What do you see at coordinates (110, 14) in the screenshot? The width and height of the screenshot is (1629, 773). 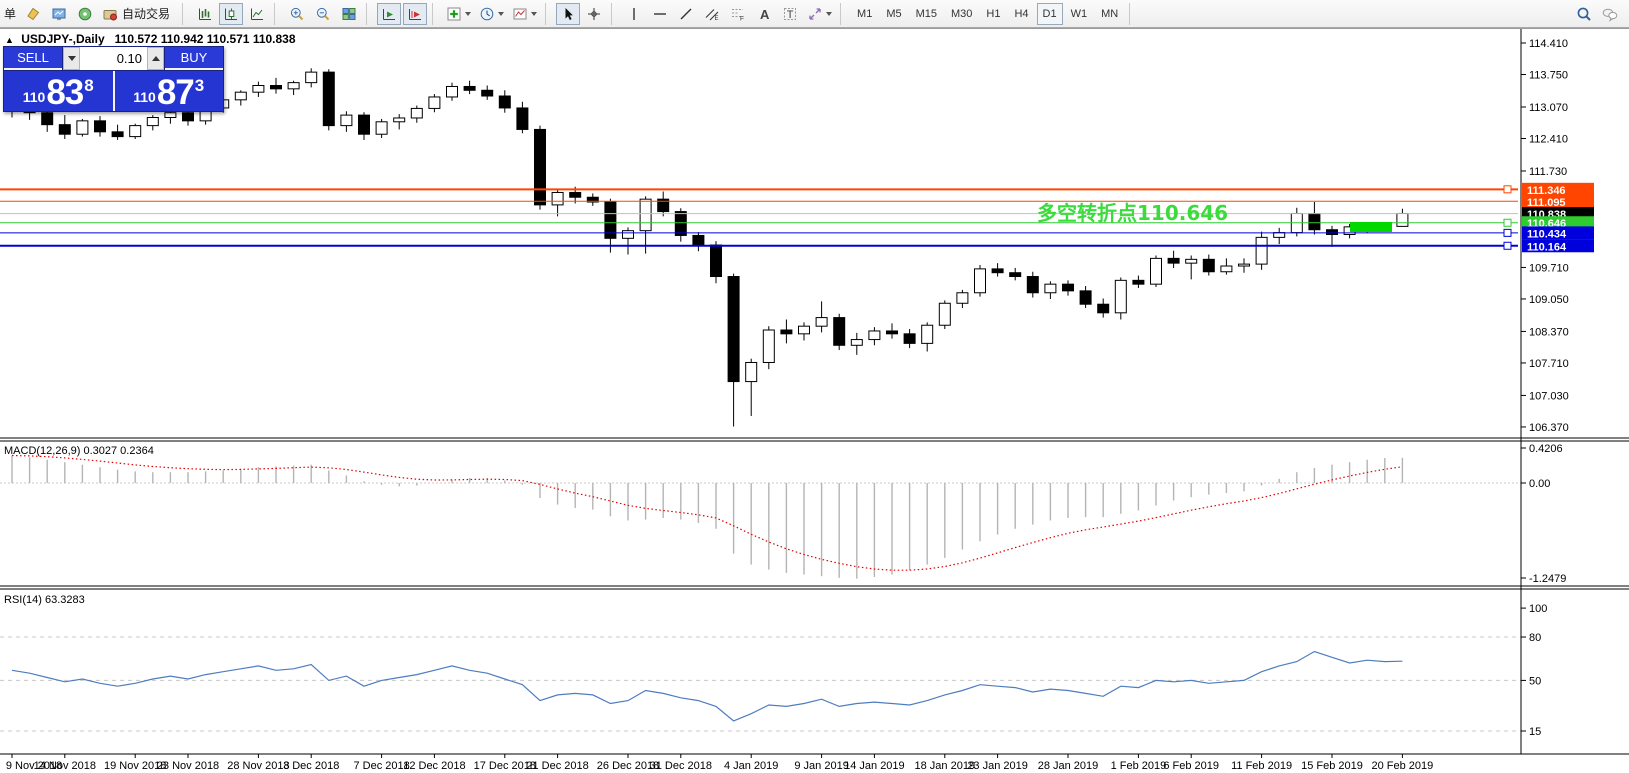 I see `autotrading-icon` at bounding box center [110, 14].